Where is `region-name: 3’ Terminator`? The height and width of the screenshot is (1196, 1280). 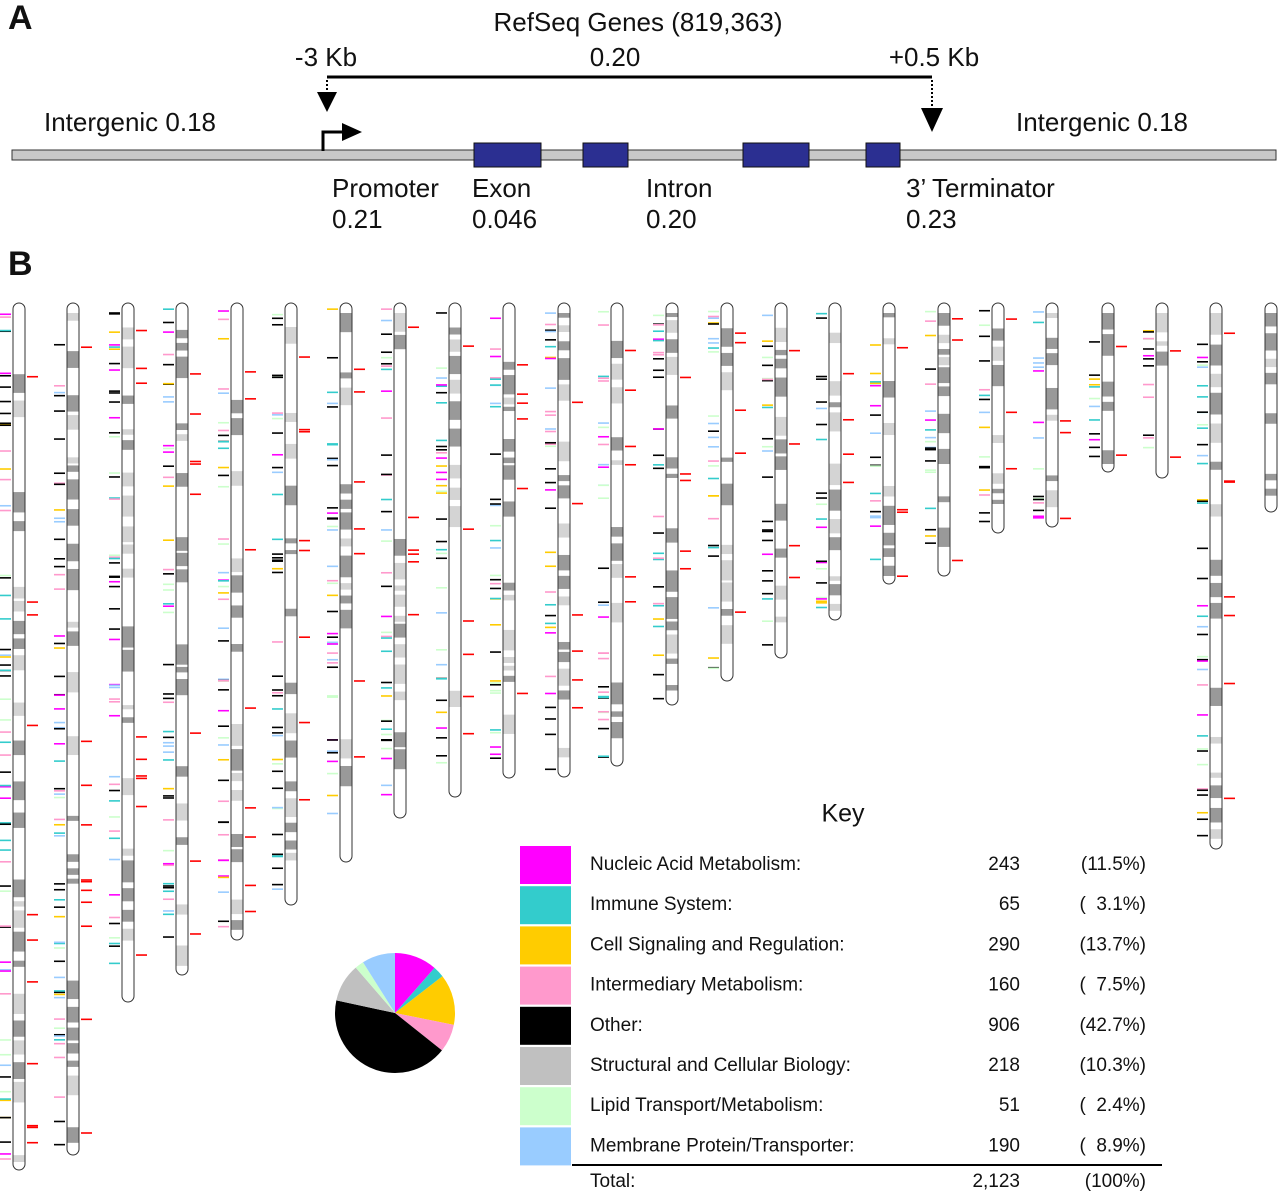
region-name: 3’ Terminator is located at coordinates (980, 188).